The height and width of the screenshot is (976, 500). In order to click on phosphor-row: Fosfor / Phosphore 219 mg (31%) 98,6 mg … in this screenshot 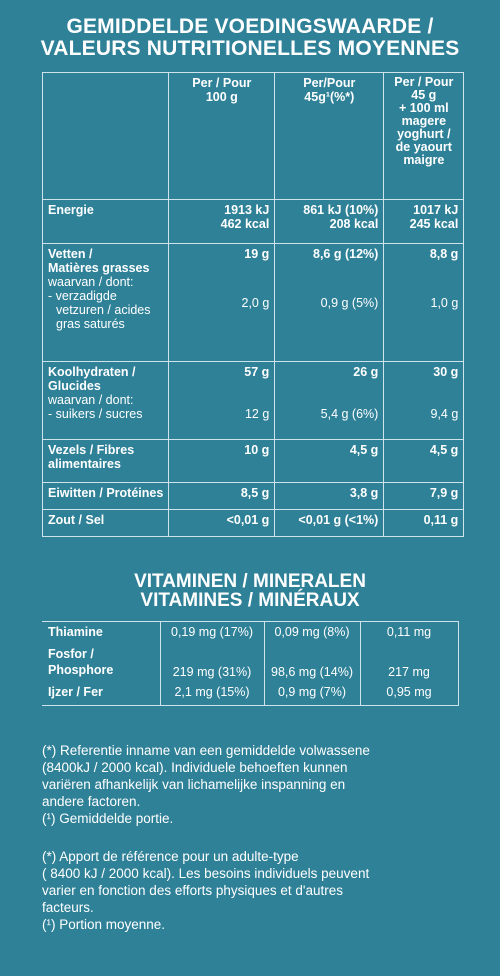, I will do `click(250, 662)`.